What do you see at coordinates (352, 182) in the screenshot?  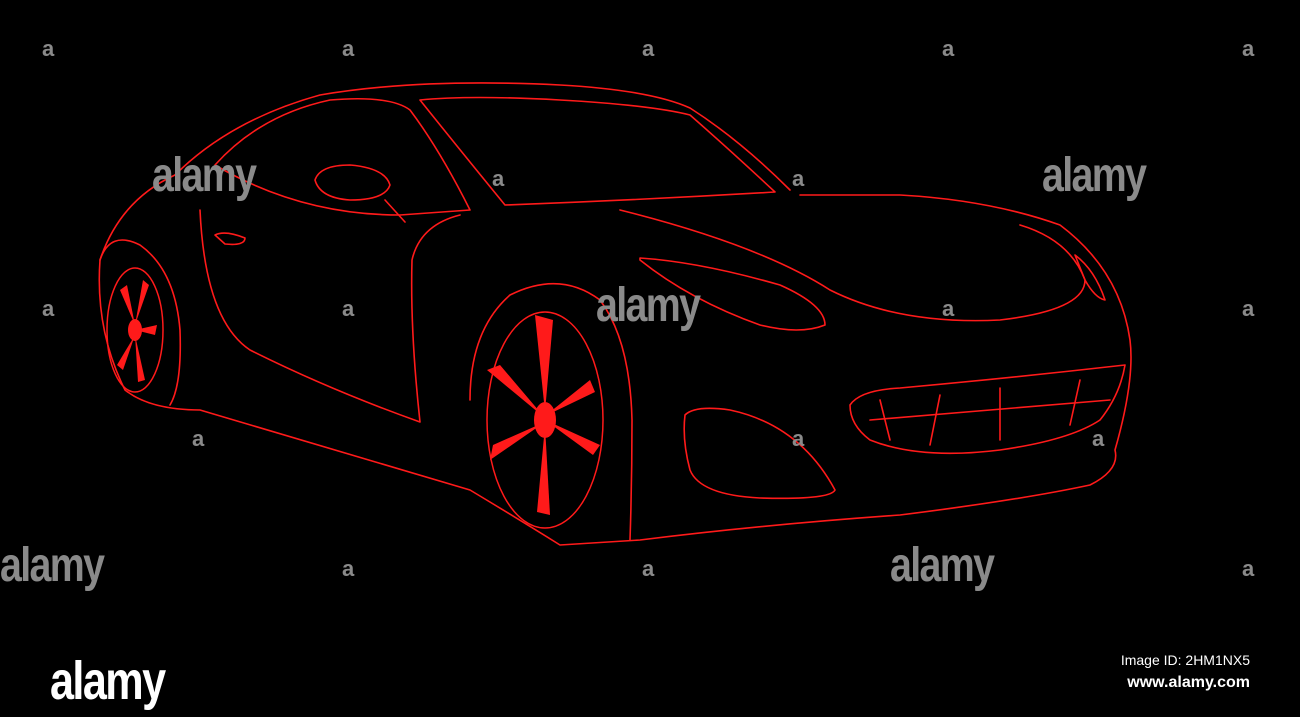 I see `side-mirror` at bounding box center [352, 182].